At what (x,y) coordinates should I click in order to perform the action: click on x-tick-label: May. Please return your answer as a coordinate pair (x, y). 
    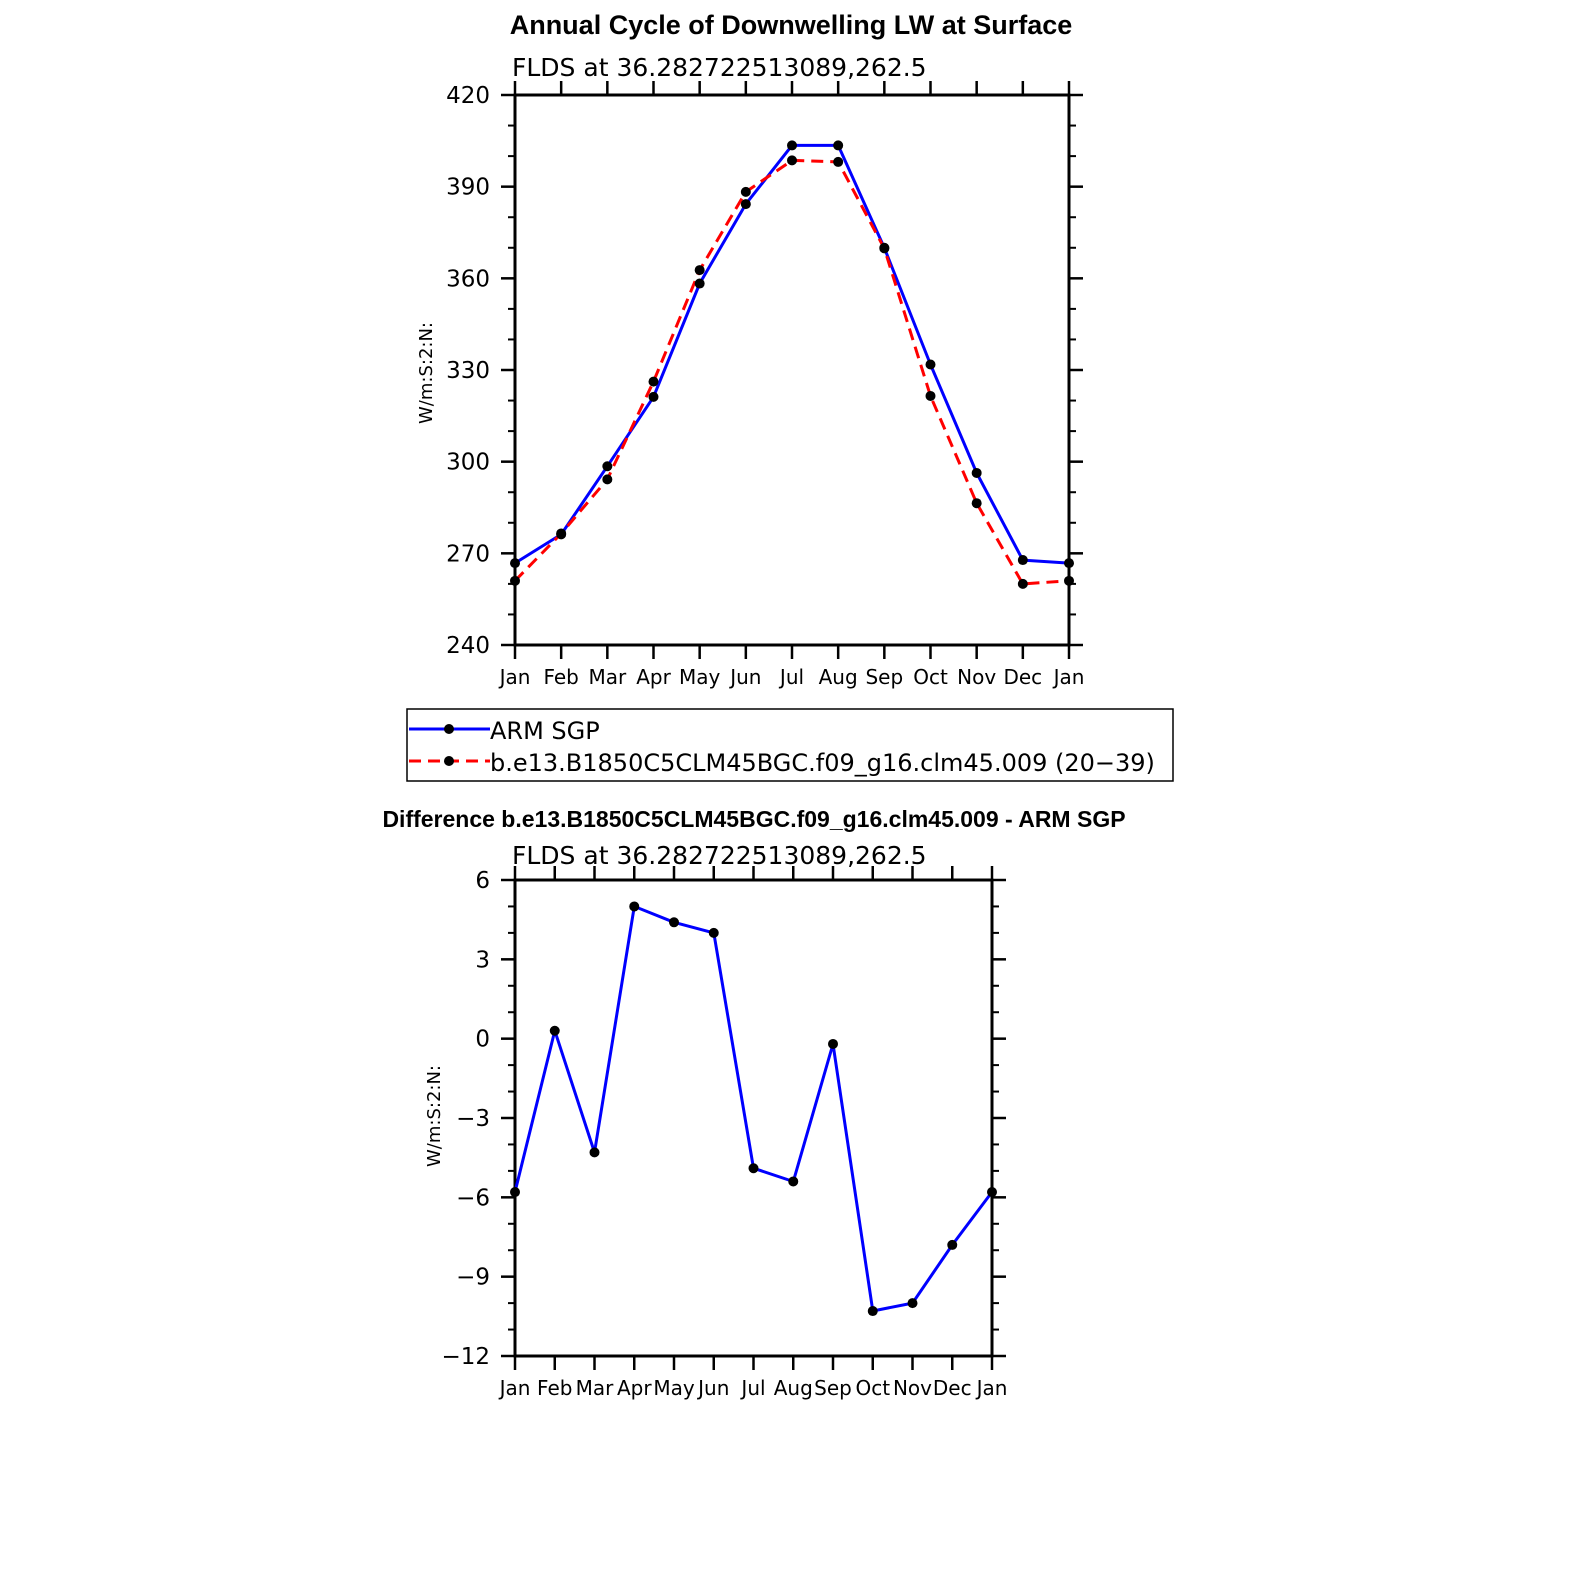
    Looking at the image, I should click on (700, 677).